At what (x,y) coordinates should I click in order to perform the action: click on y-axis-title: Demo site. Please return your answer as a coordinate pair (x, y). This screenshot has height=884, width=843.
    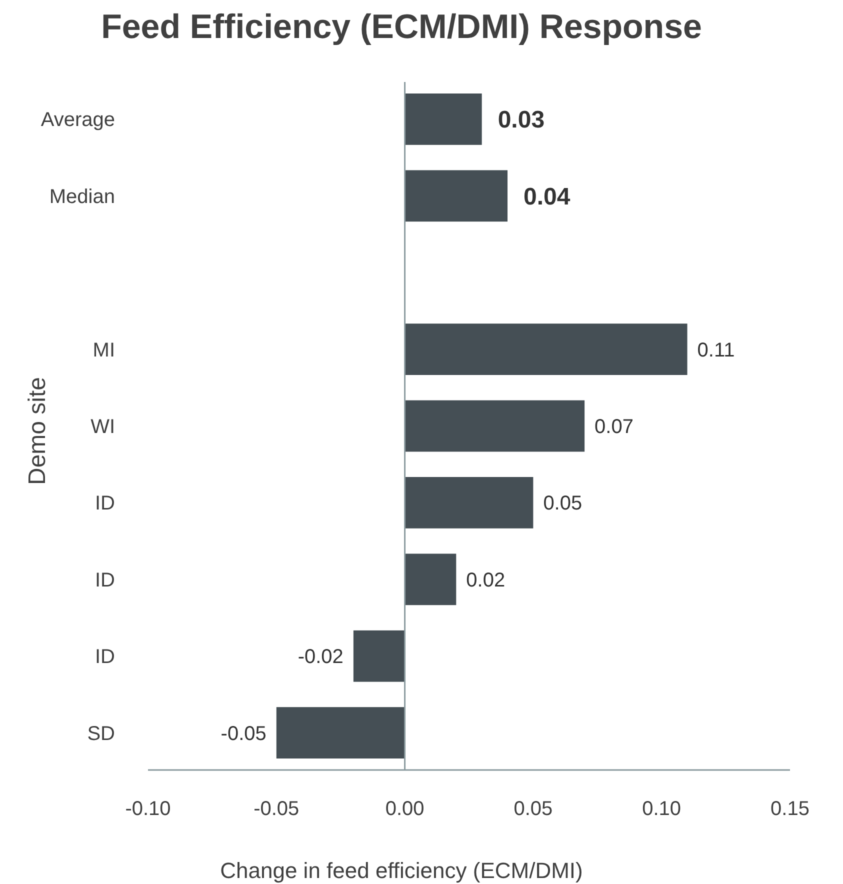
    Looking at the image, I should click on (37, 431).